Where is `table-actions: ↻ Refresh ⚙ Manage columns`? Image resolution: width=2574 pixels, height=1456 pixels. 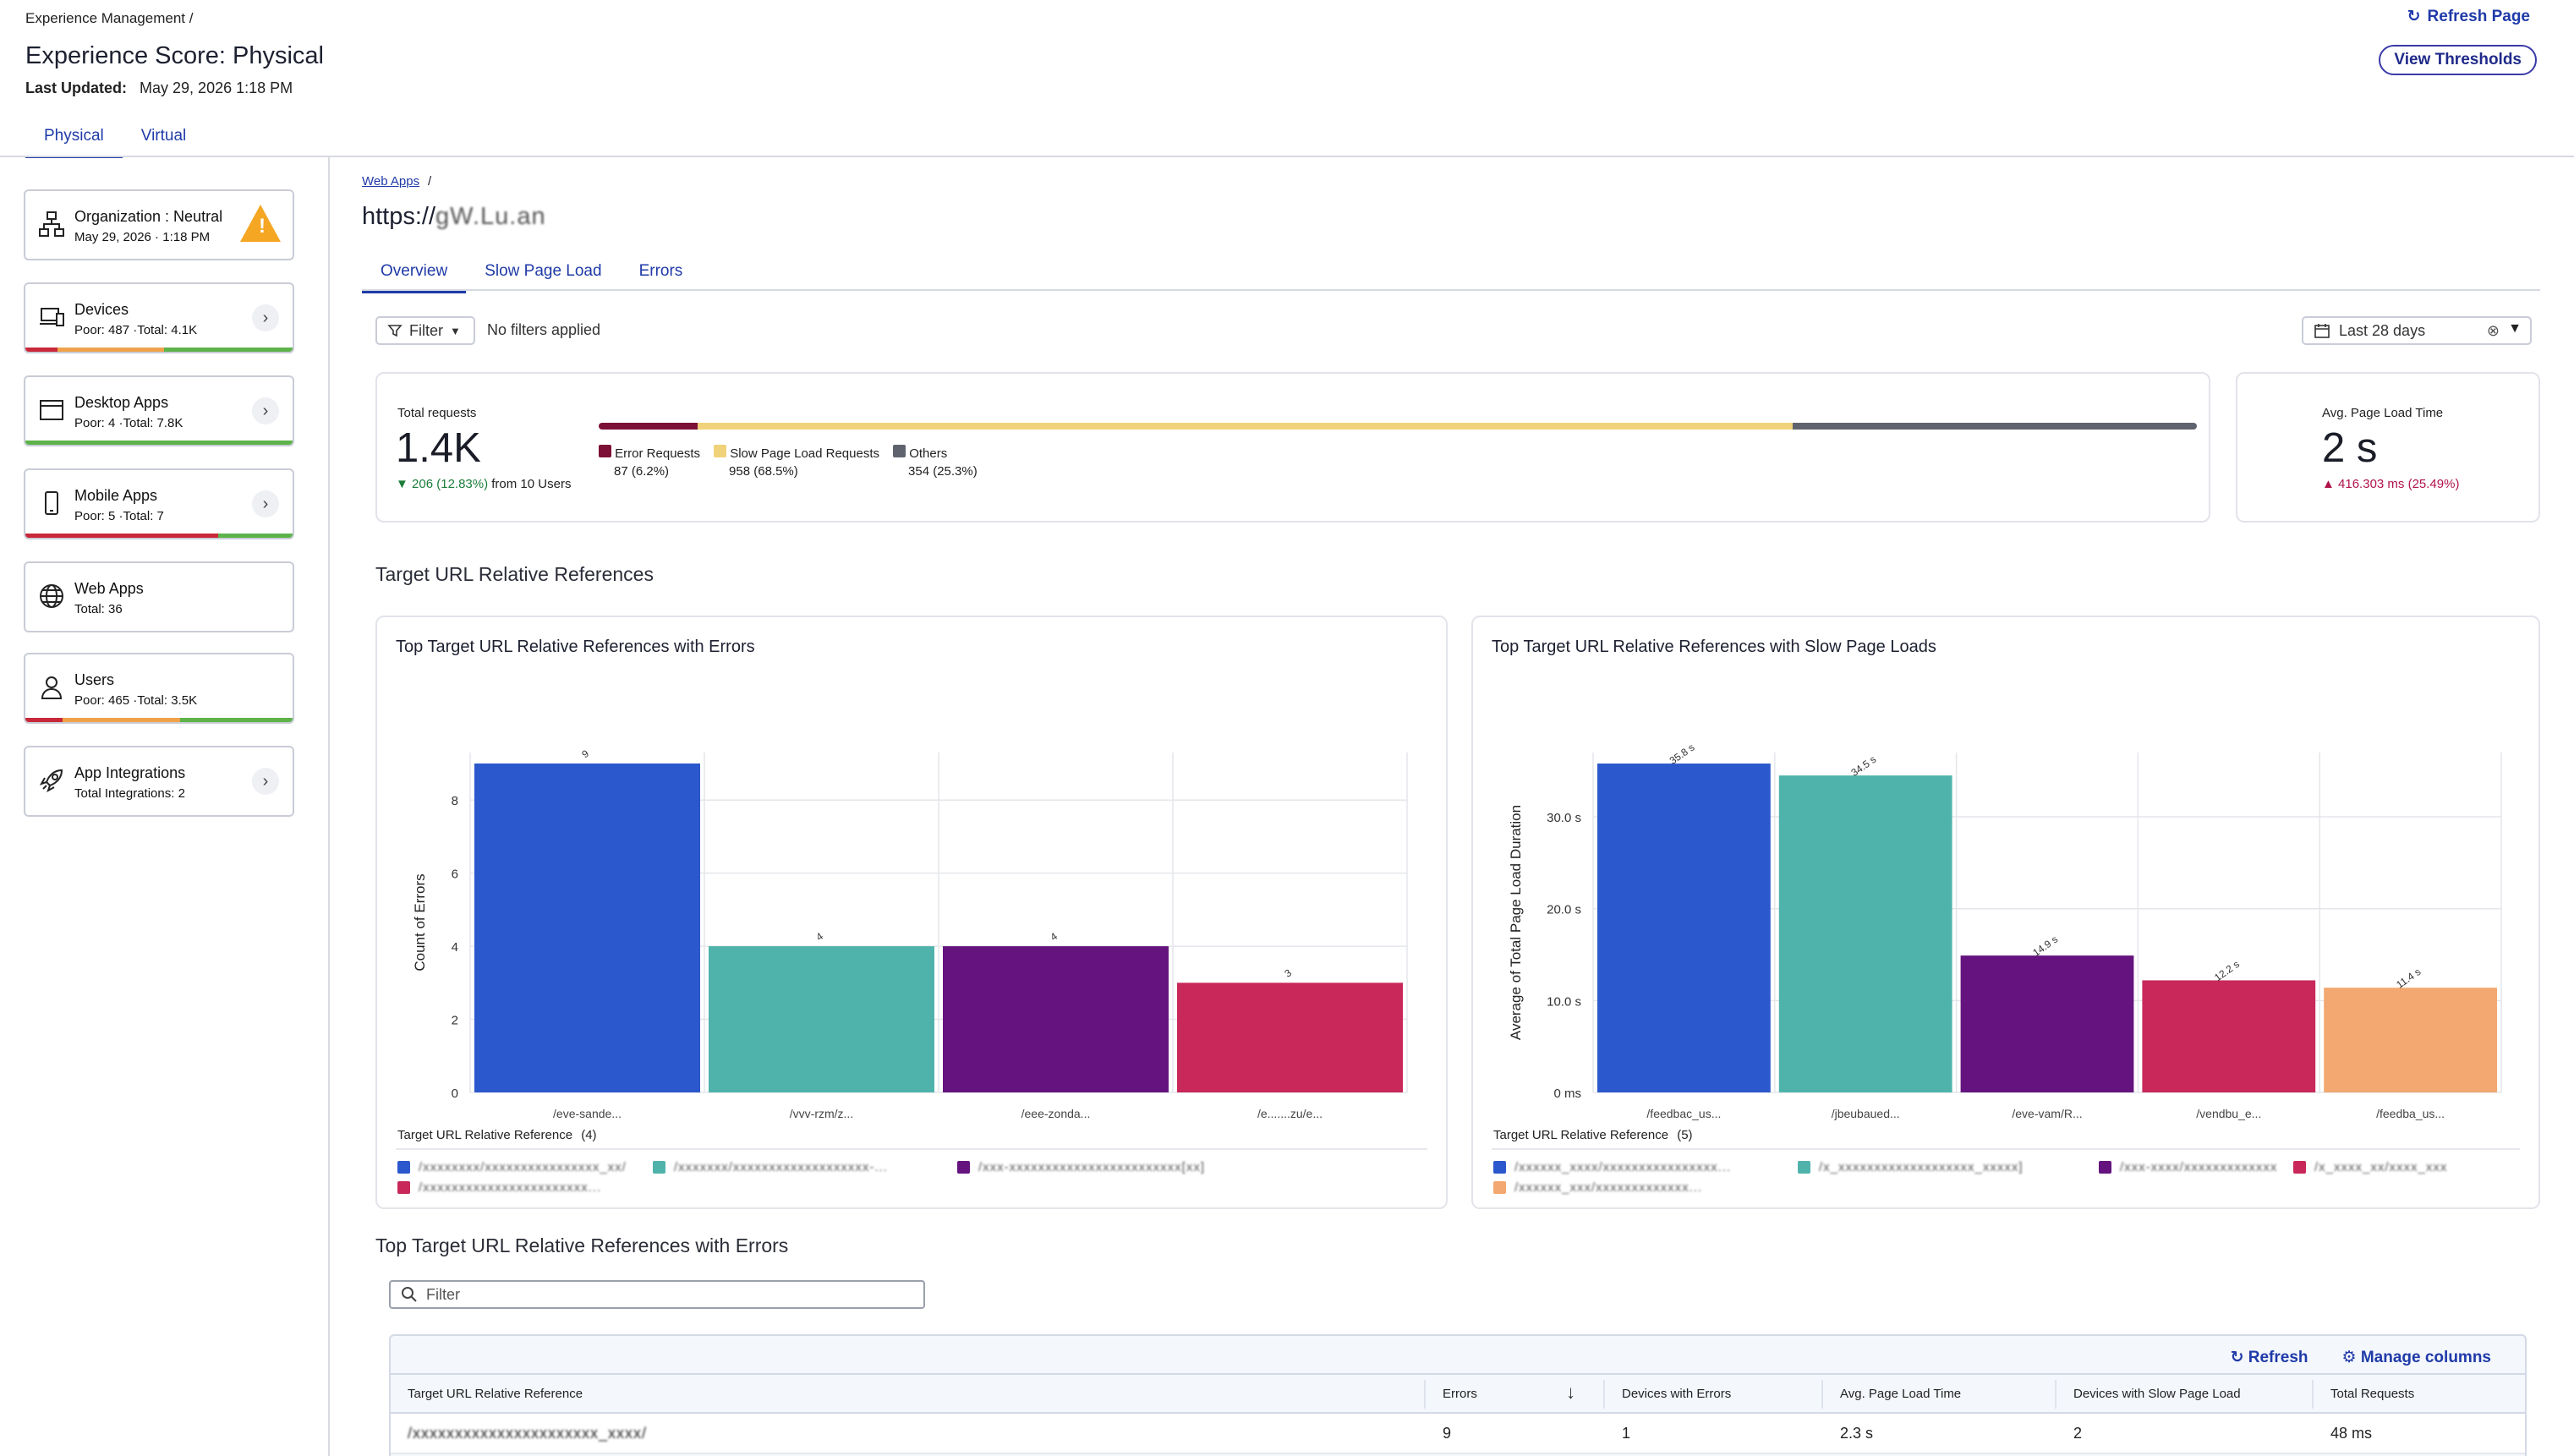 table-actions: ↻ Refresh ⚙ Manage columns is located at coordinates (2361, 1357).